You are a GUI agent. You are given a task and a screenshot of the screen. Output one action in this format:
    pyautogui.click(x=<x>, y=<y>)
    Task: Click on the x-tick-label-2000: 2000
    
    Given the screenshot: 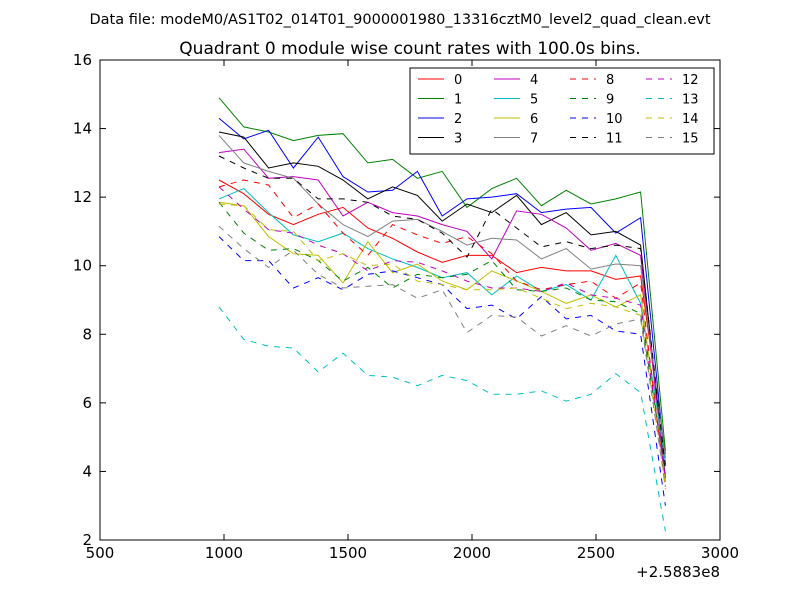 What is the action you would take?
    pyautogui.click(x=472, y=553)
    